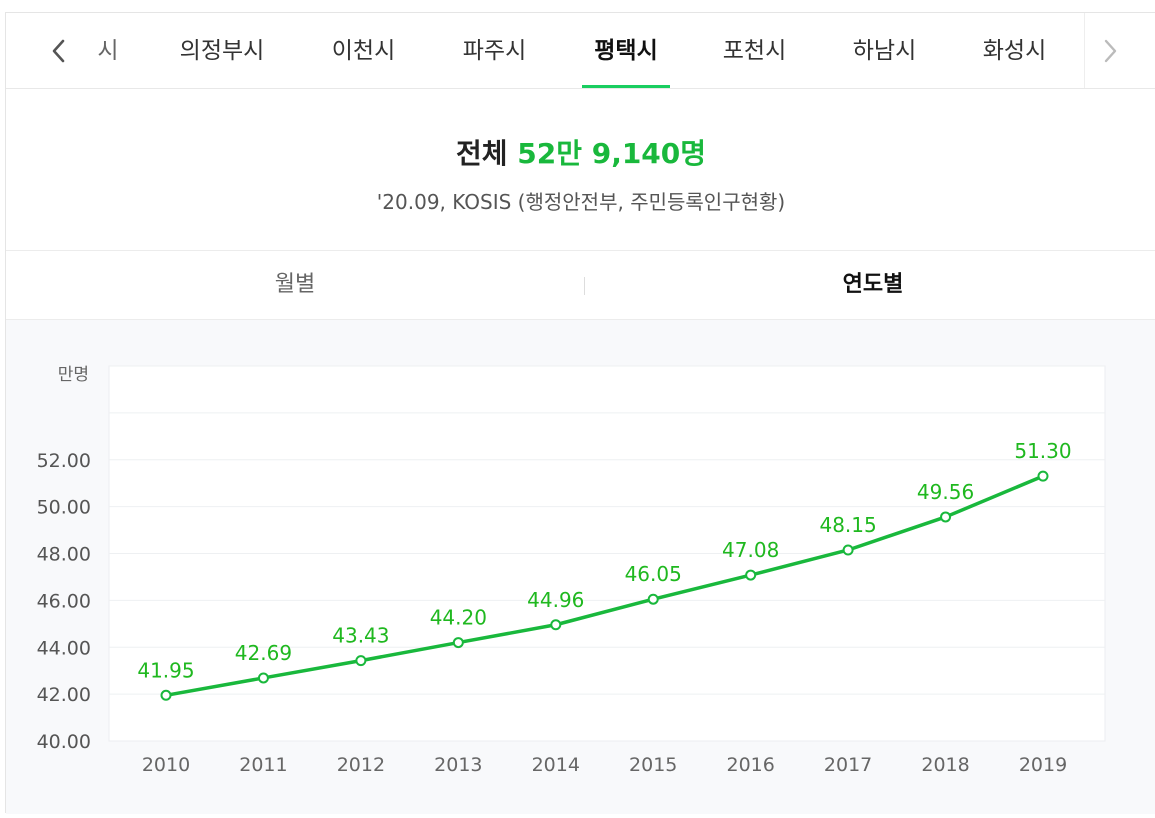 Image resolution: width=1155 pixels, height=818 pixels. What do you see at coordinates (165, 670) in the screenshot?
I see `data-label: 41.95` at bounding box center [165, 670].